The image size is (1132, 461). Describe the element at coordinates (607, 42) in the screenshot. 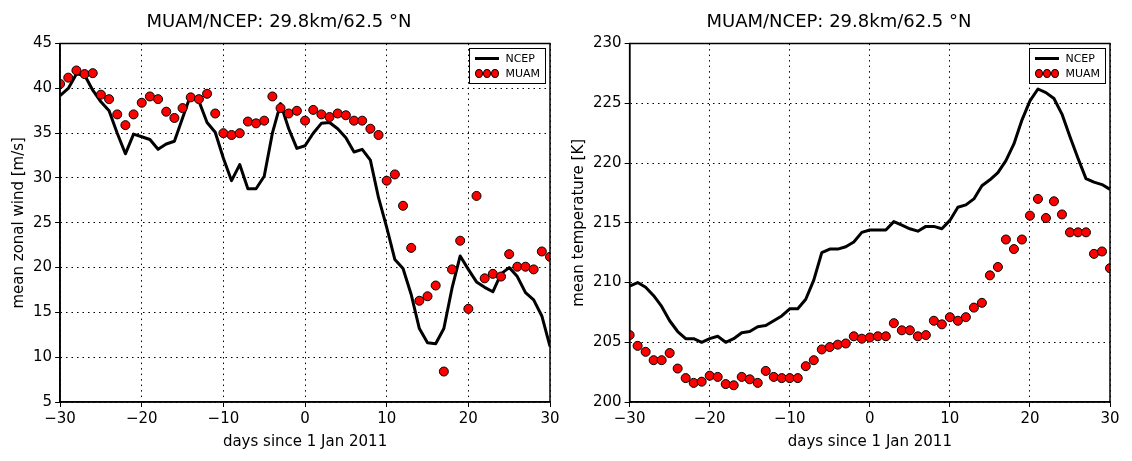

I see `y-tick-label: 230` at that location.